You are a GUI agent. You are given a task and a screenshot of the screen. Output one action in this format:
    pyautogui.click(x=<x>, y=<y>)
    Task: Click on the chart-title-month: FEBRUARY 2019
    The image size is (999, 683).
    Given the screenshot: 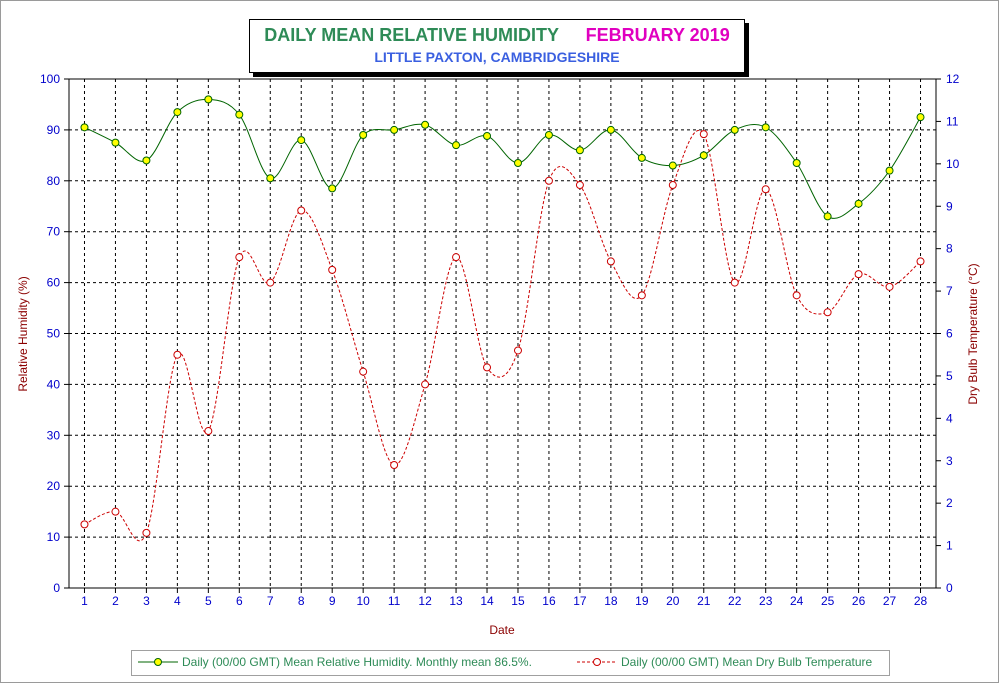 What is the action you would take?
    pyautogui.click(x=657, y=35)
    